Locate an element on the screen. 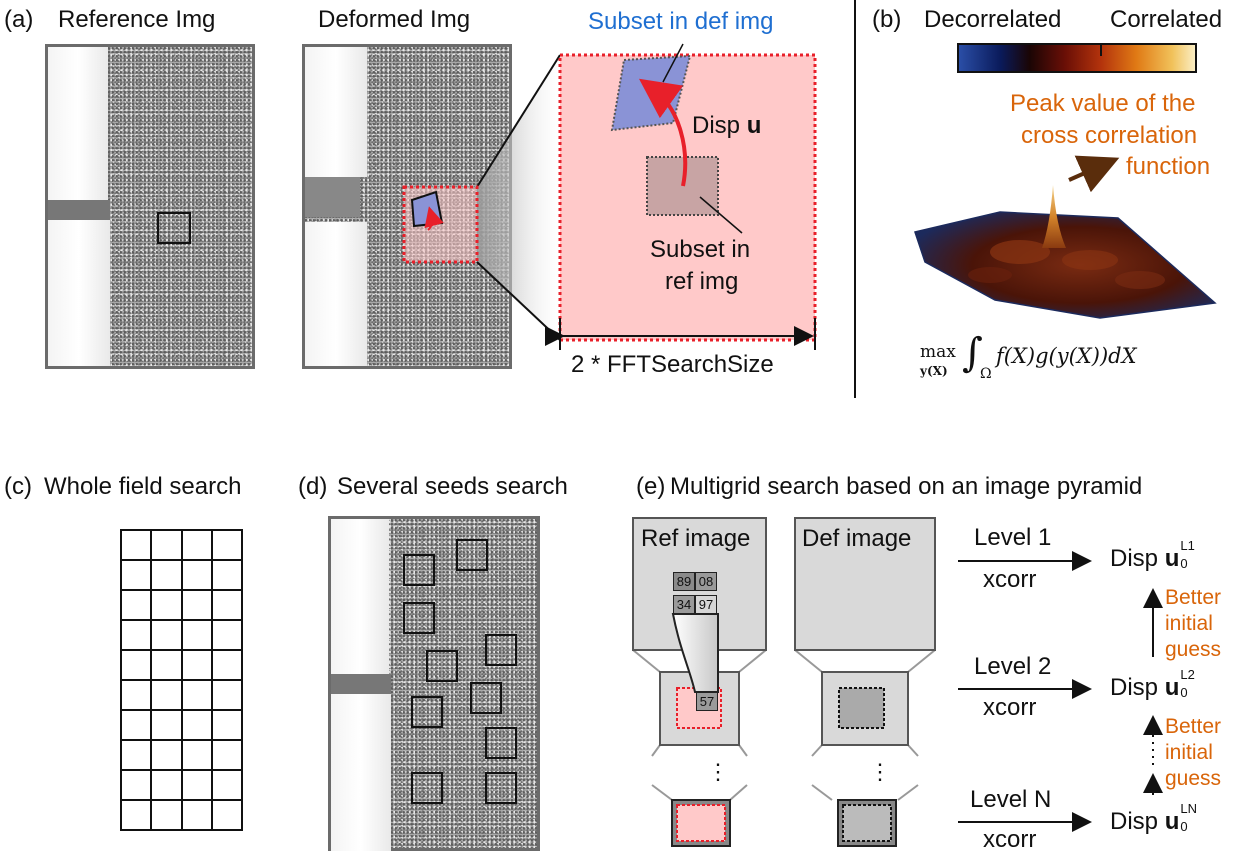  disp-arrow is located at coordinates (663, 132).